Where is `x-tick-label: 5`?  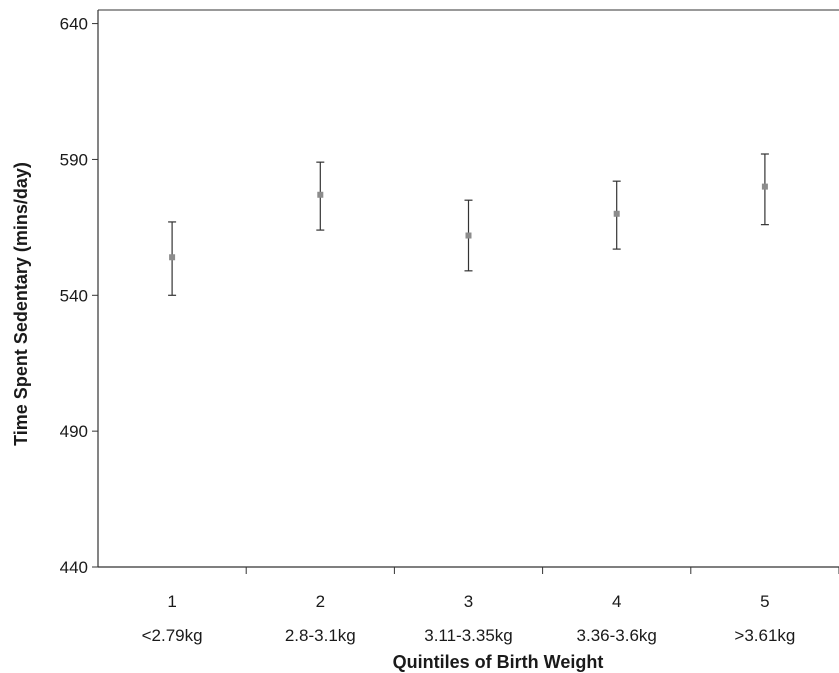
x-tick-label: 5 is located at coordinates (764, 601).